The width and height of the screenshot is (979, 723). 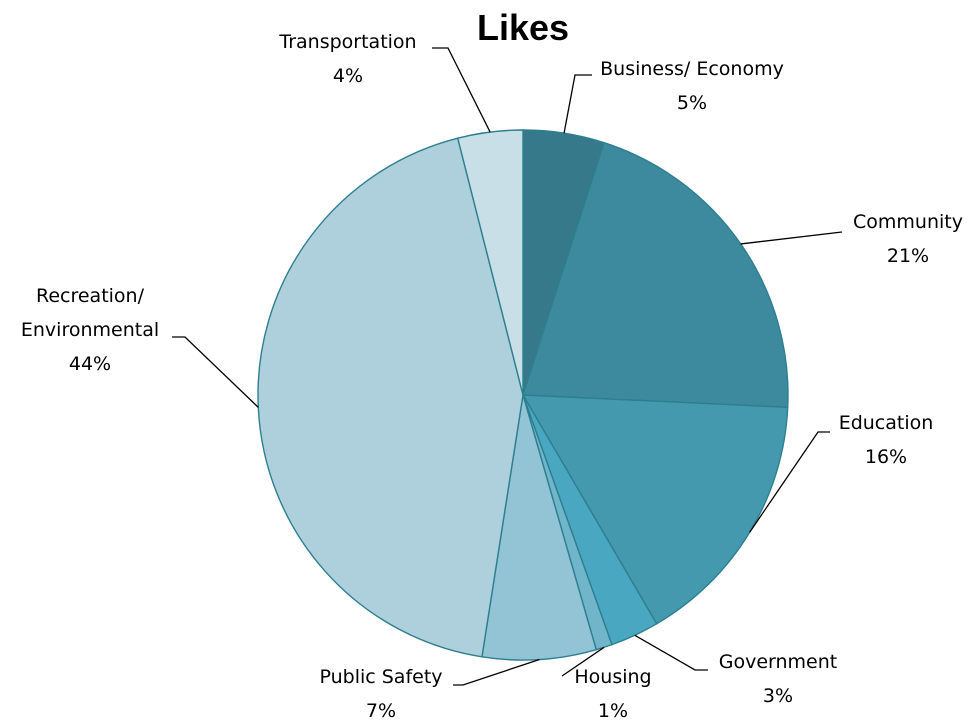 What do you see at coordinates (612, 677) in the screenshot?
I see `data-label-name-housing: Housing` at bounding box center [612, 677].